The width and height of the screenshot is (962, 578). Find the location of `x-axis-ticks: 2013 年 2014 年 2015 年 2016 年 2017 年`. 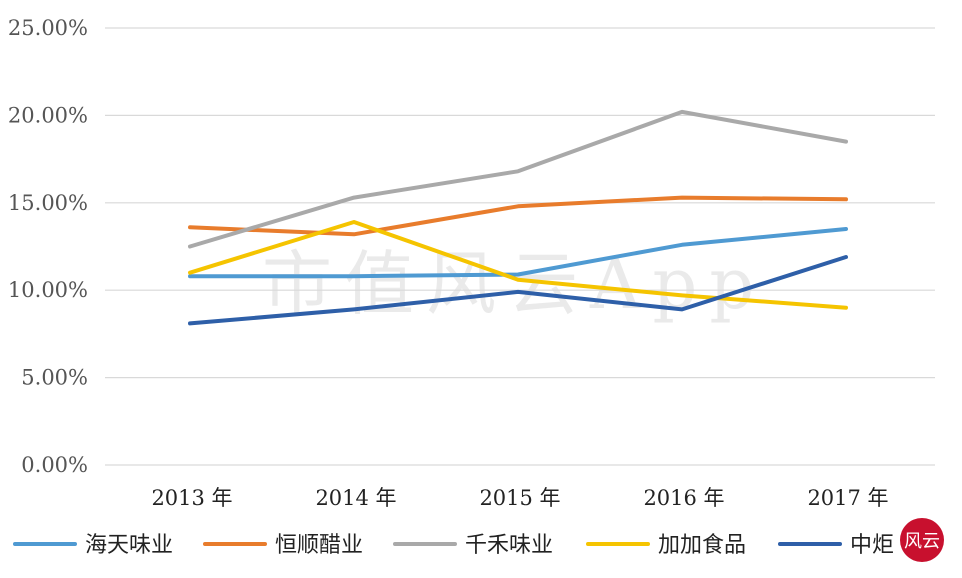

x-axis-ticks: 2013 年 2014 年 2015 年 2016 年 2017 年 is located at coordinates (519, 498).